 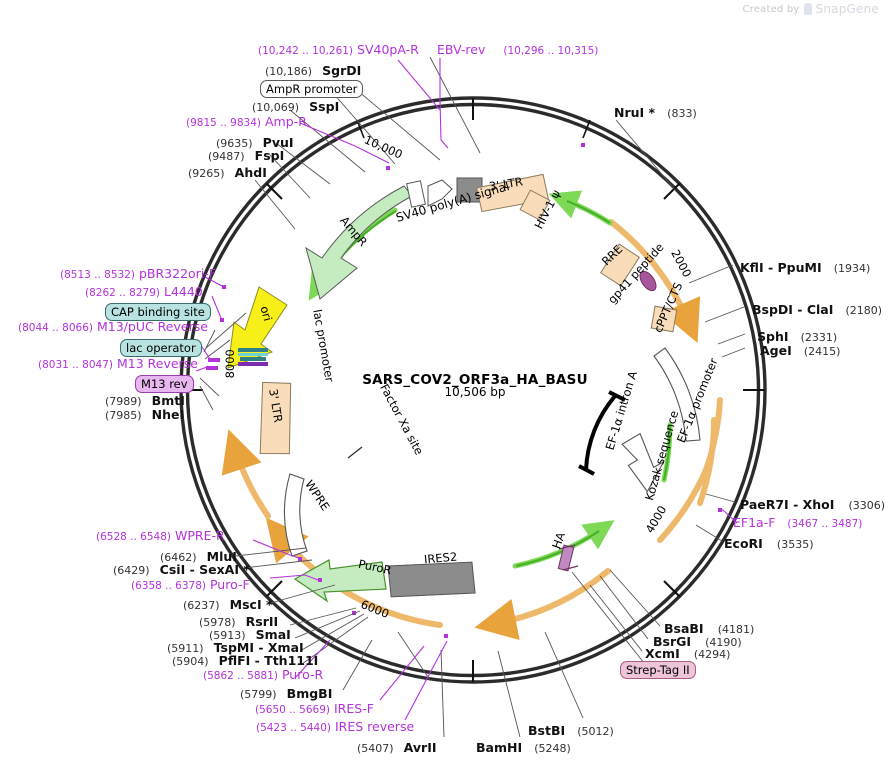 I want to click on primer-pbr322ori-f: (8513 .. 8532) pBR322ori-F, so click(x=138, y=273).